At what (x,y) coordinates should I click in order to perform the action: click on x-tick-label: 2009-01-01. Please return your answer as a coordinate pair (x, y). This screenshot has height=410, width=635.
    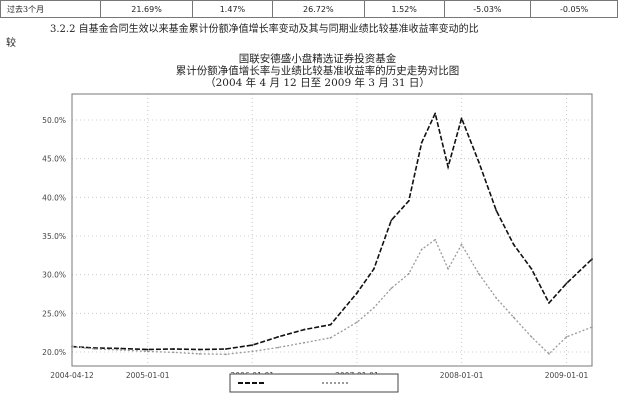
    Looking at the image, I should click on (567, 375).